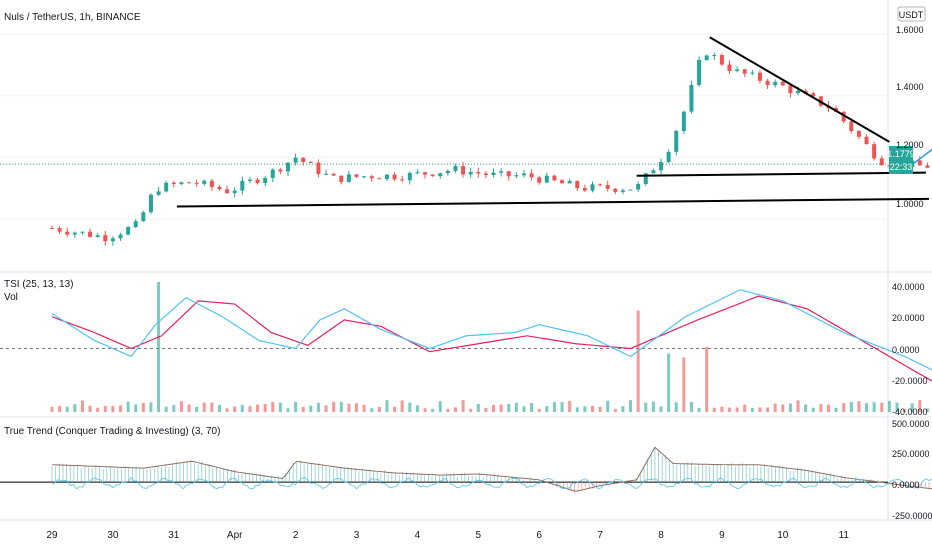 This screenshot has width=932, height=555. I want to click on time-axis-label: 30, so click(113, 535).